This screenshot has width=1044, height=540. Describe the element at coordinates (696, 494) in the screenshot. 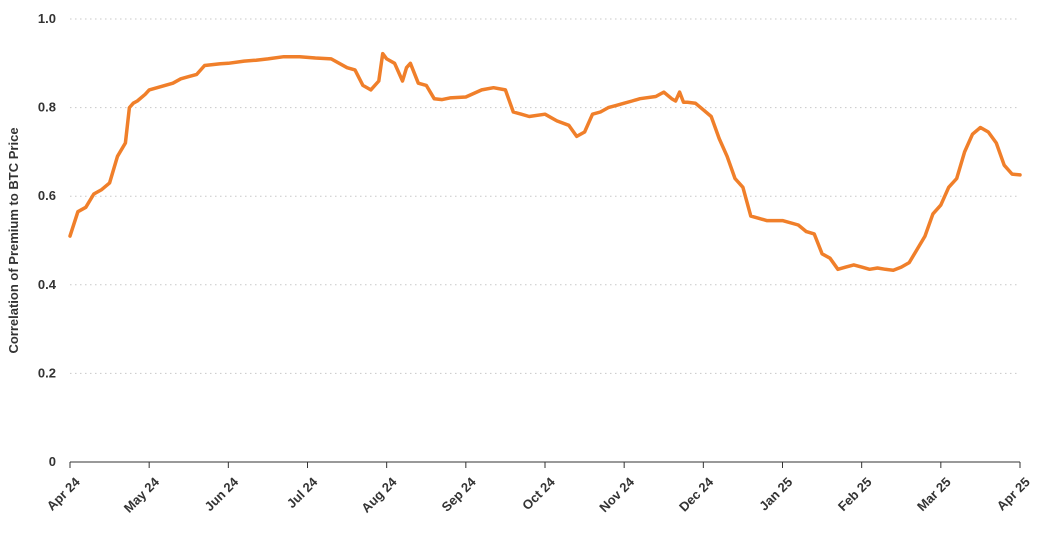

I see `x-tick-label: Dec 24` at that location.